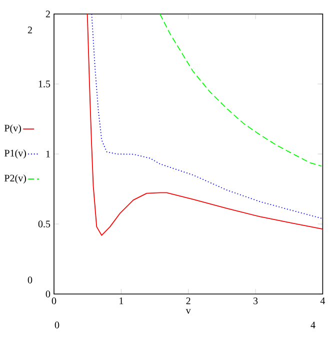 Image resolution: width=336 pixels, height=340 pixels. I want to click on legend-label: P2(v), so click(15, 179).